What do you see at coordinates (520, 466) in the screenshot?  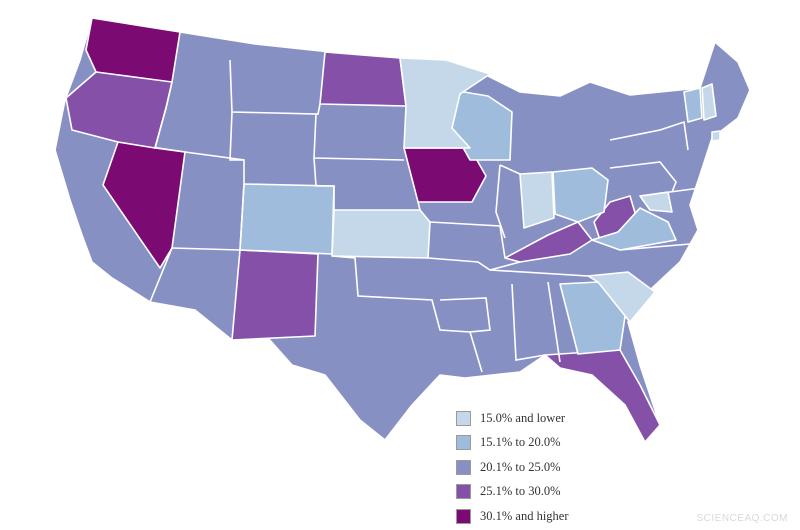 I see `legend-label: 20.1% to 25.0%` at bounding box center [520, 466].